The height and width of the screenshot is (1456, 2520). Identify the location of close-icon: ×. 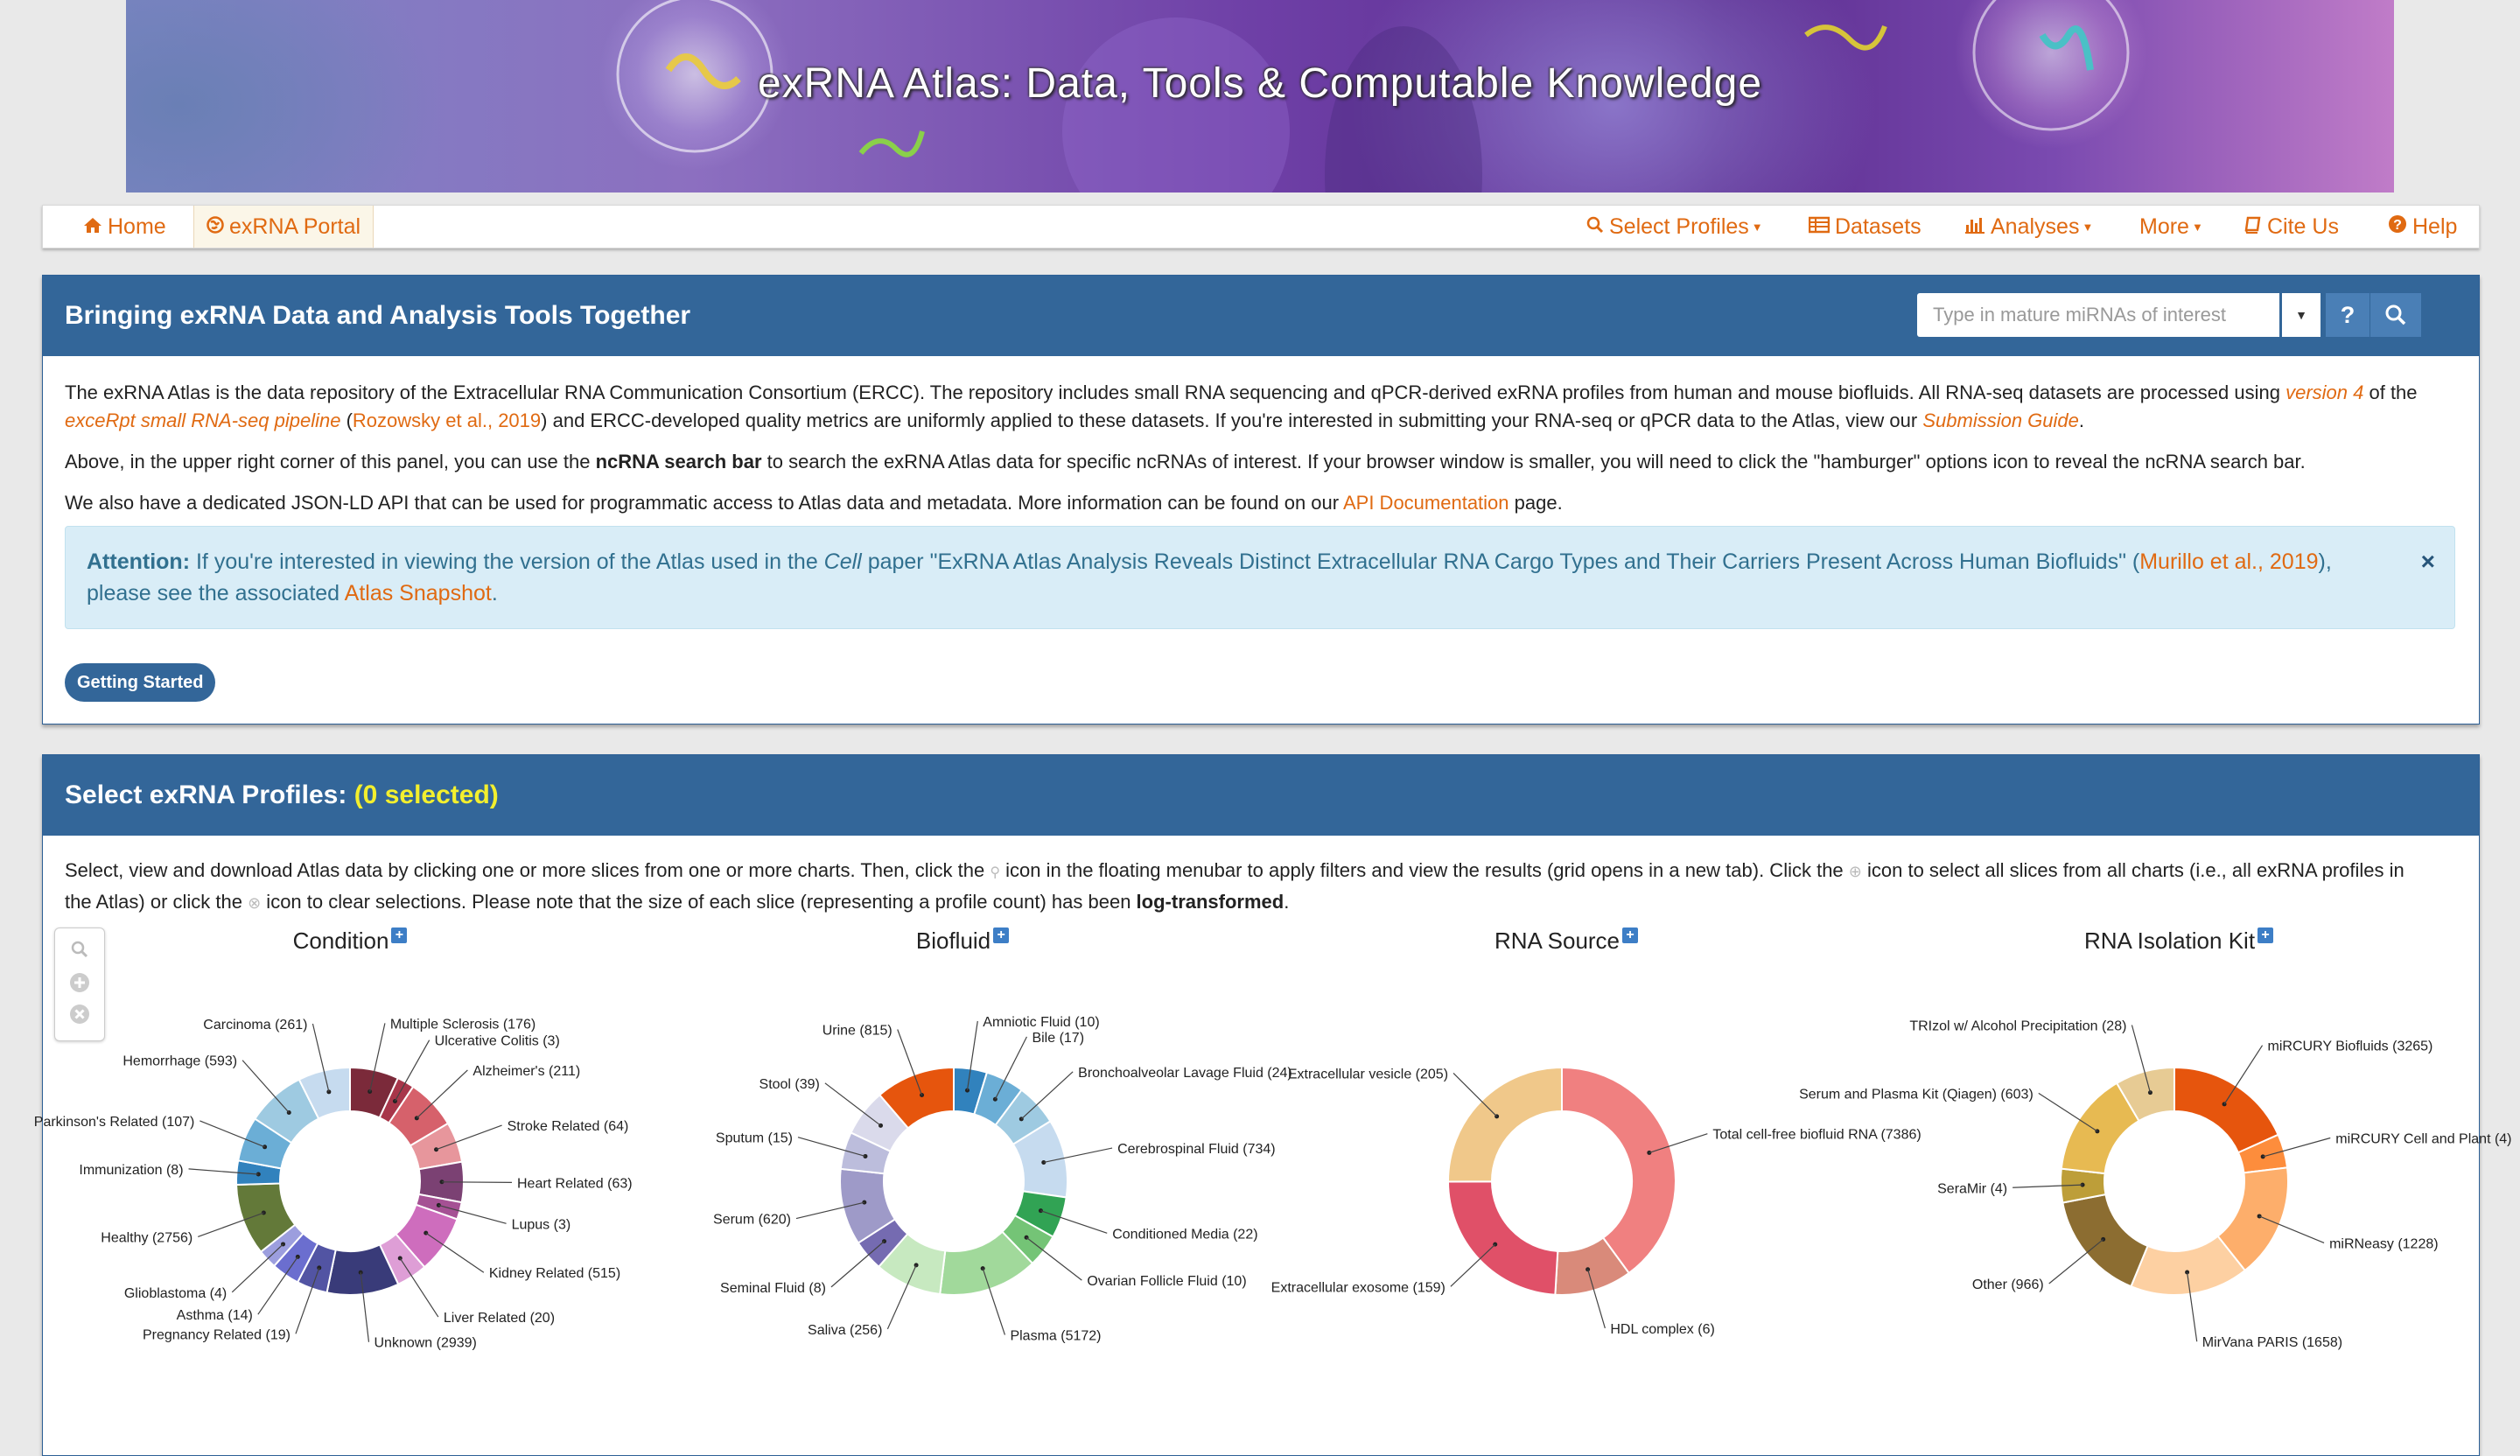
(2427, 561).